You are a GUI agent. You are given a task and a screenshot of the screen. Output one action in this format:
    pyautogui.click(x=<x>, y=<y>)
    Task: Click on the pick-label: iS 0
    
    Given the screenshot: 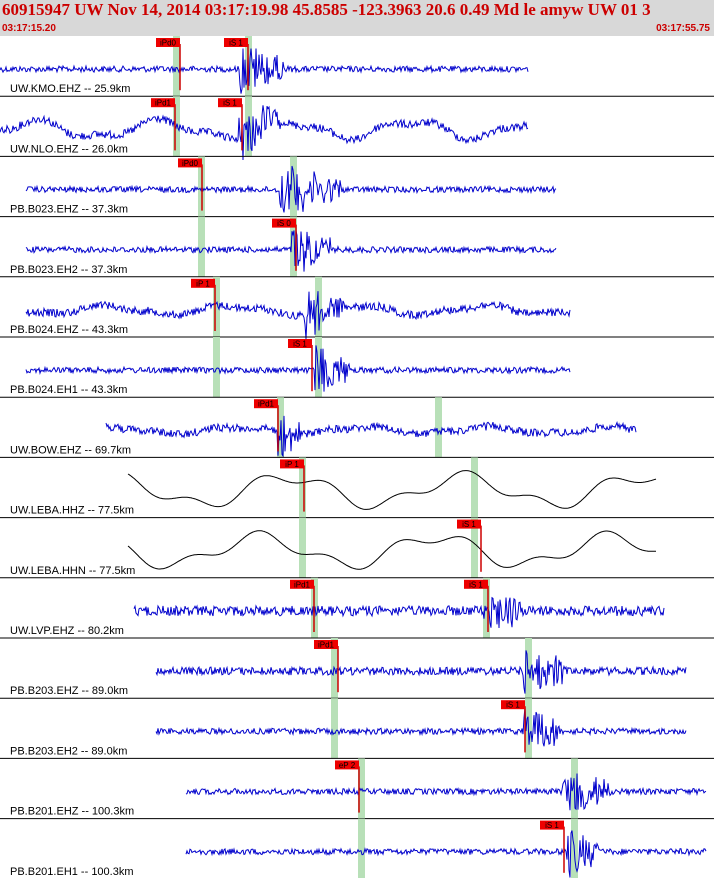 What is the action you would take?
    pyautogui.click(x=284, y=223)
    